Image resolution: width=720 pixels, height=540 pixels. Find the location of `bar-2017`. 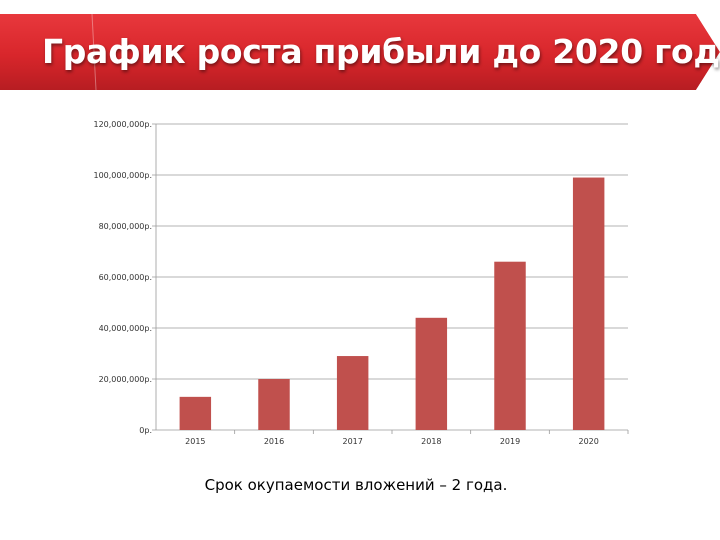

bar-2017 is located at coordinates (352, 393).